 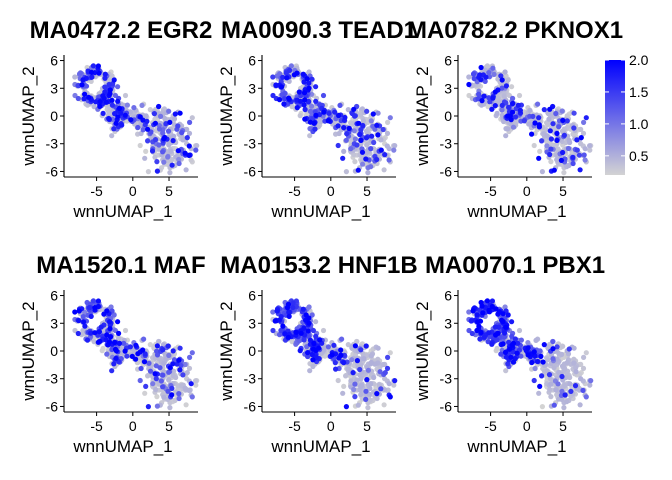 I want to click on y-axis-label: wnnUMAP_2, so click(x=422, y=351).